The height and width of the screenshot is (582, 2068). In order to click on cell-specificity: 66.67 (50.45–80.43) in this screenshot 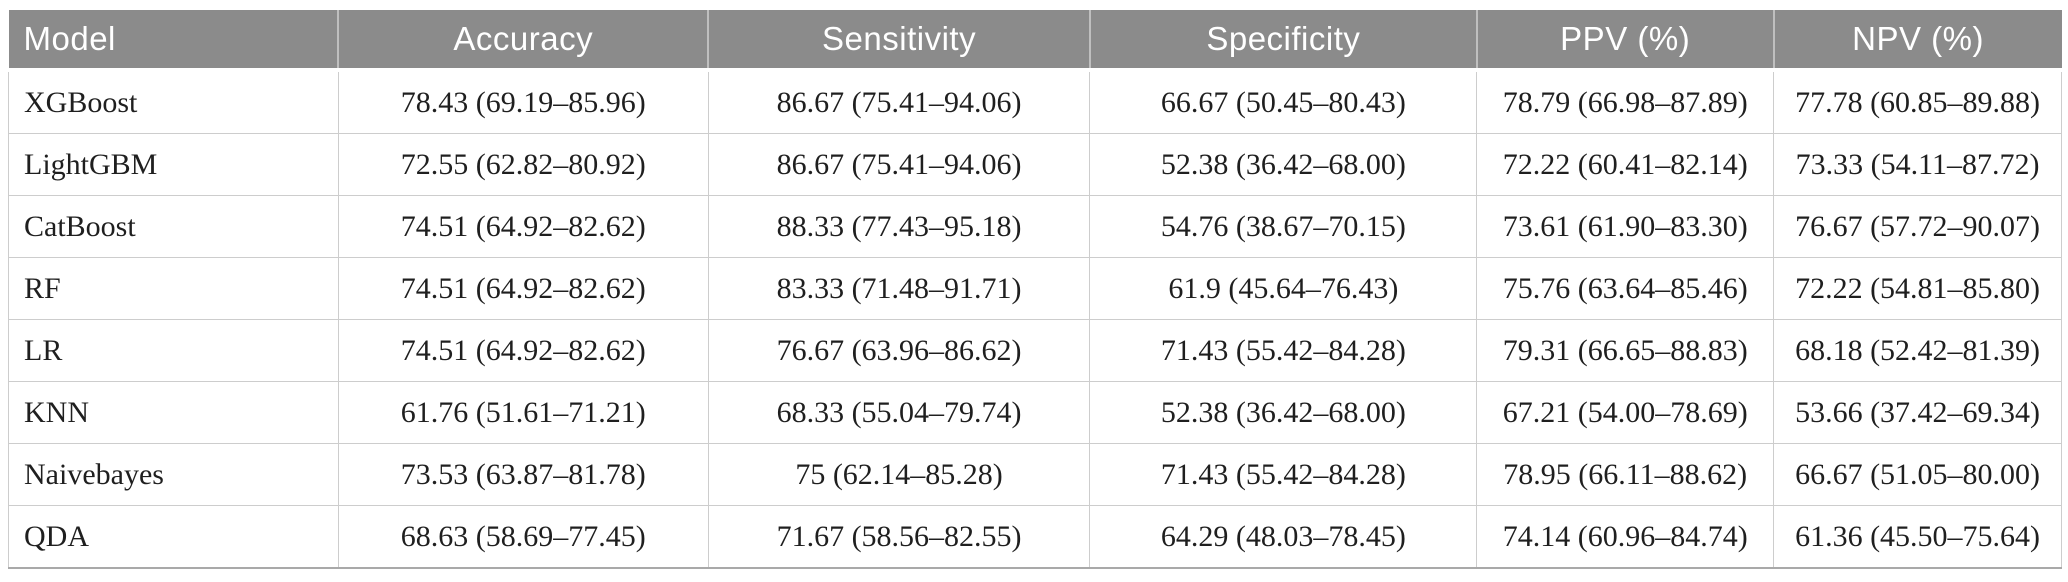, I will do `click(1283, 101)`.